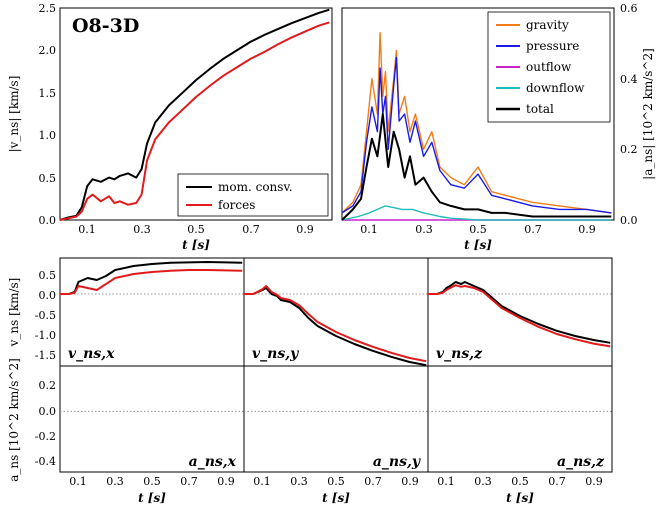  I want to click on y-axis-label: |a_ns| [10^2 km/s^2], so click(648, 114).